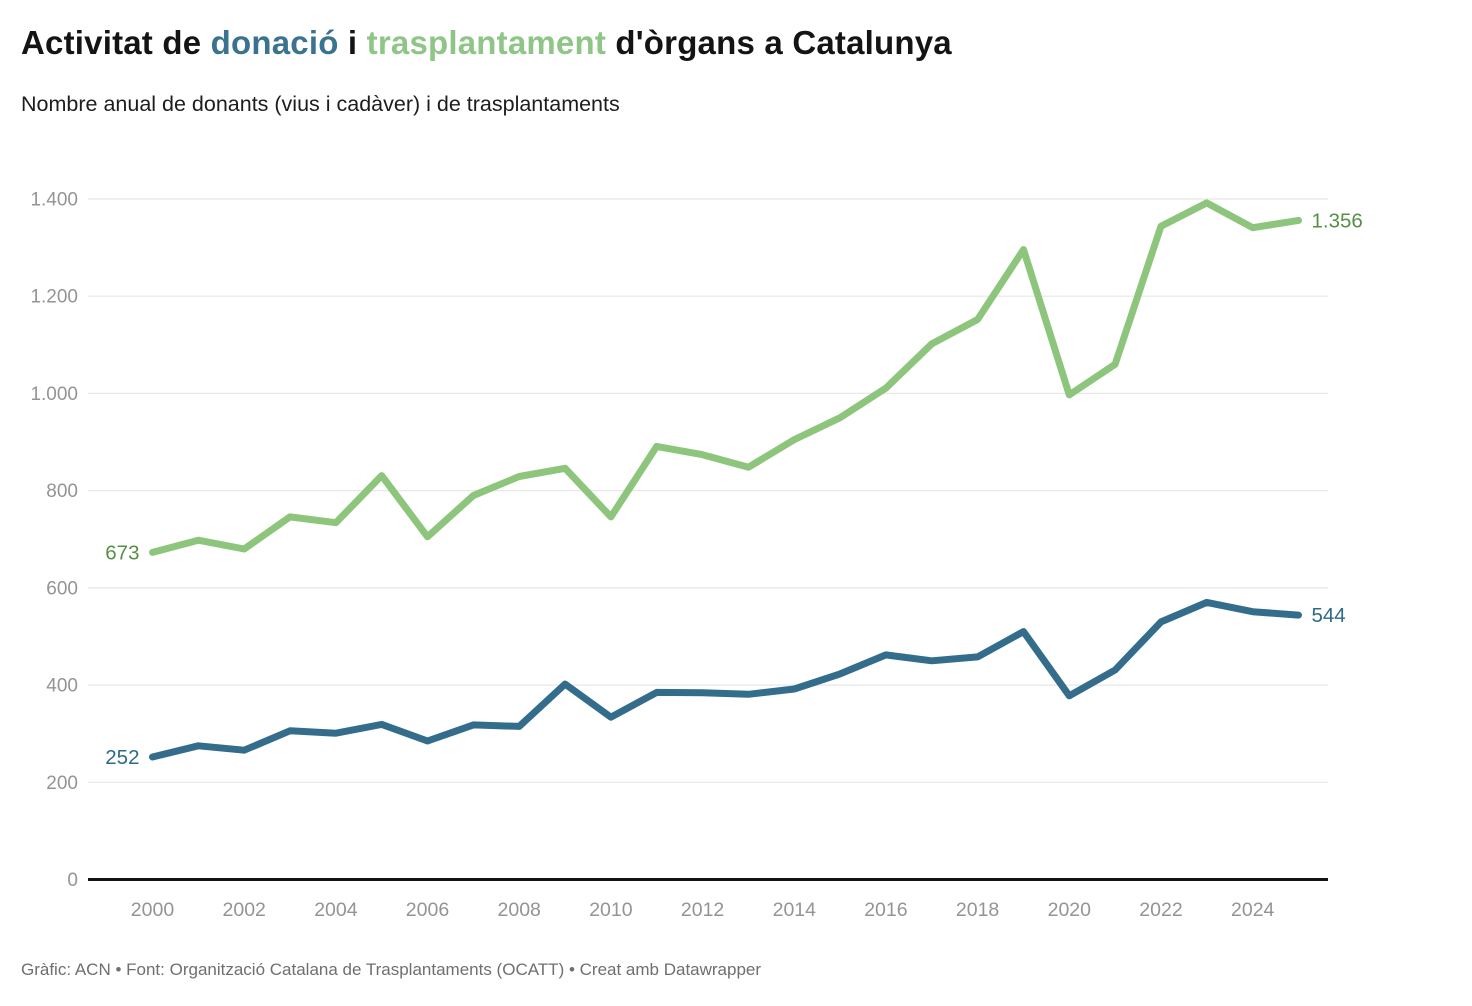  Describe the element at coordinates (54, 394) in the screenshot. I see `y-tick-label: 1.000` at that location.